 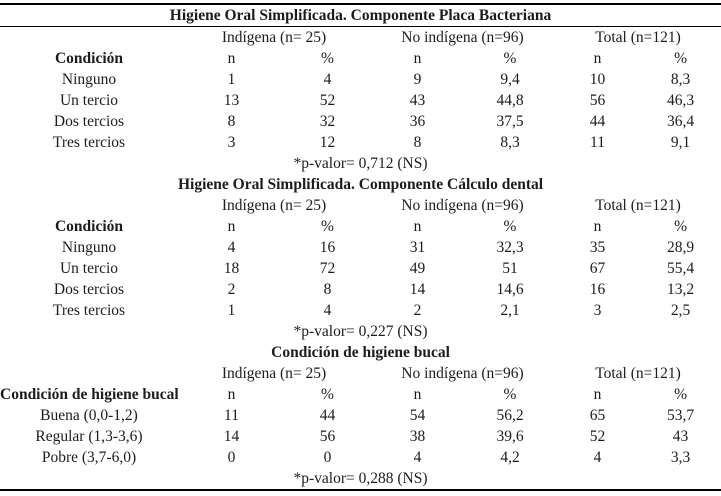 I want to click on cell: 18, so click(x=231, y=268).